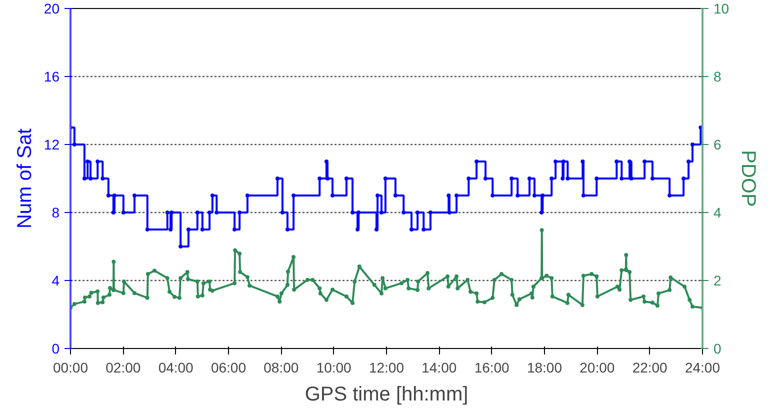  What do you see at coordinates (722, 8) in the screenshot?
I see `y2-tick-label: 10` at bounding box center [722, 8].